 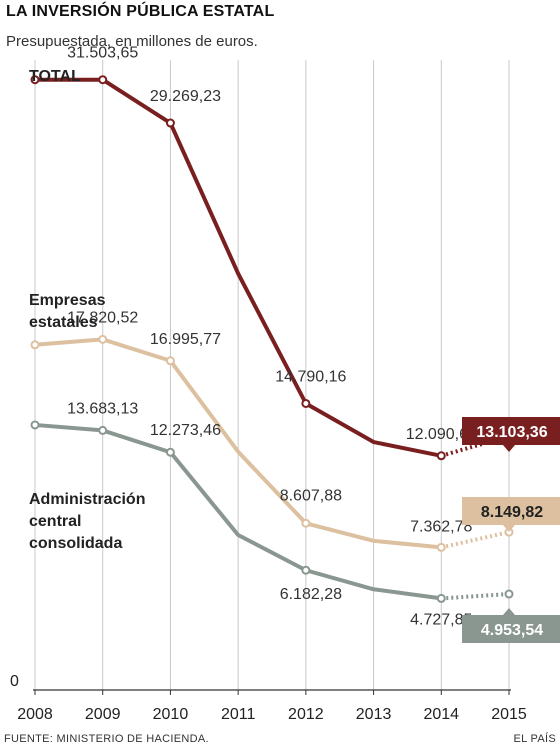 I want to click on value-box-total, so click(x=511, y=431).